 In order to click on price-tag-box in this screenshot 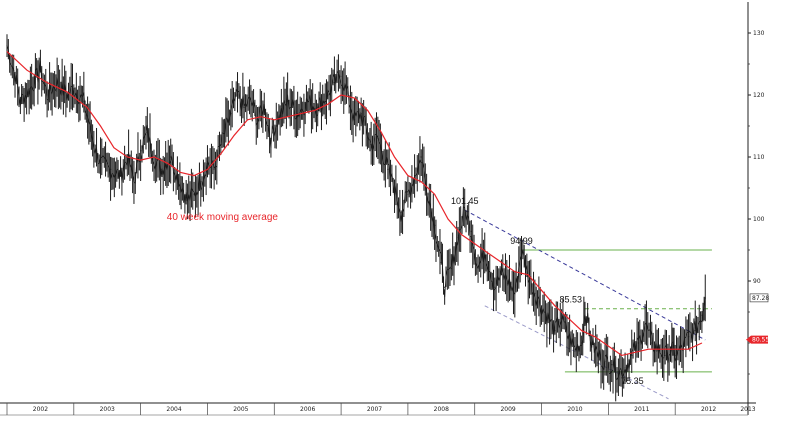, I will do `click(757, 339)`.